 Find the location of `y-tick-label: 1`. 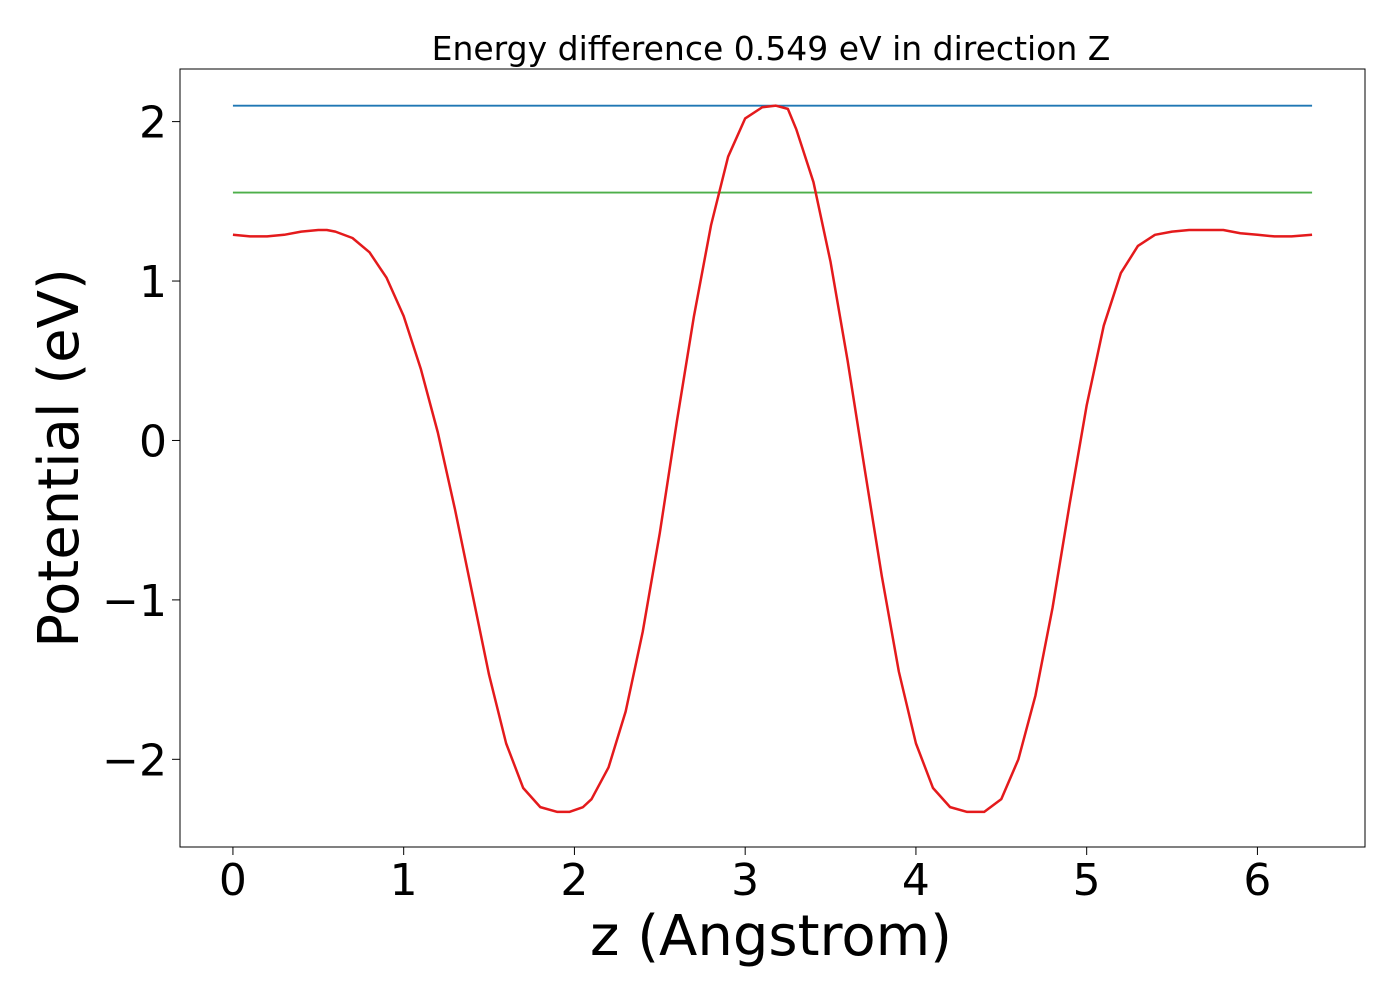

y-tick-label: 1 is located at coordinates (153, 282).